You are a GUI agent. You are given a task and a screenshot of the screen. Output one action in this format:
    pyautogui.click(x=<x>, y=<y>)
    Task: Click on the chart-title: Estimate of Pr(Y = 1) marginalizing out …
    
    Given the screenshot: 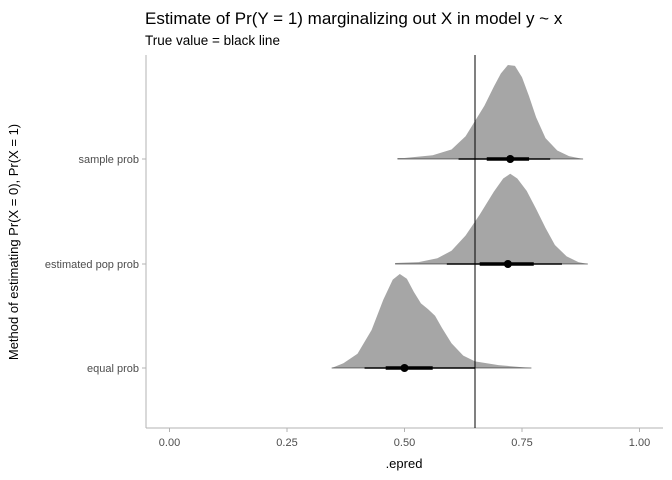 What is the action you would take?
    pyautogui.click(x=354, y=18)
    